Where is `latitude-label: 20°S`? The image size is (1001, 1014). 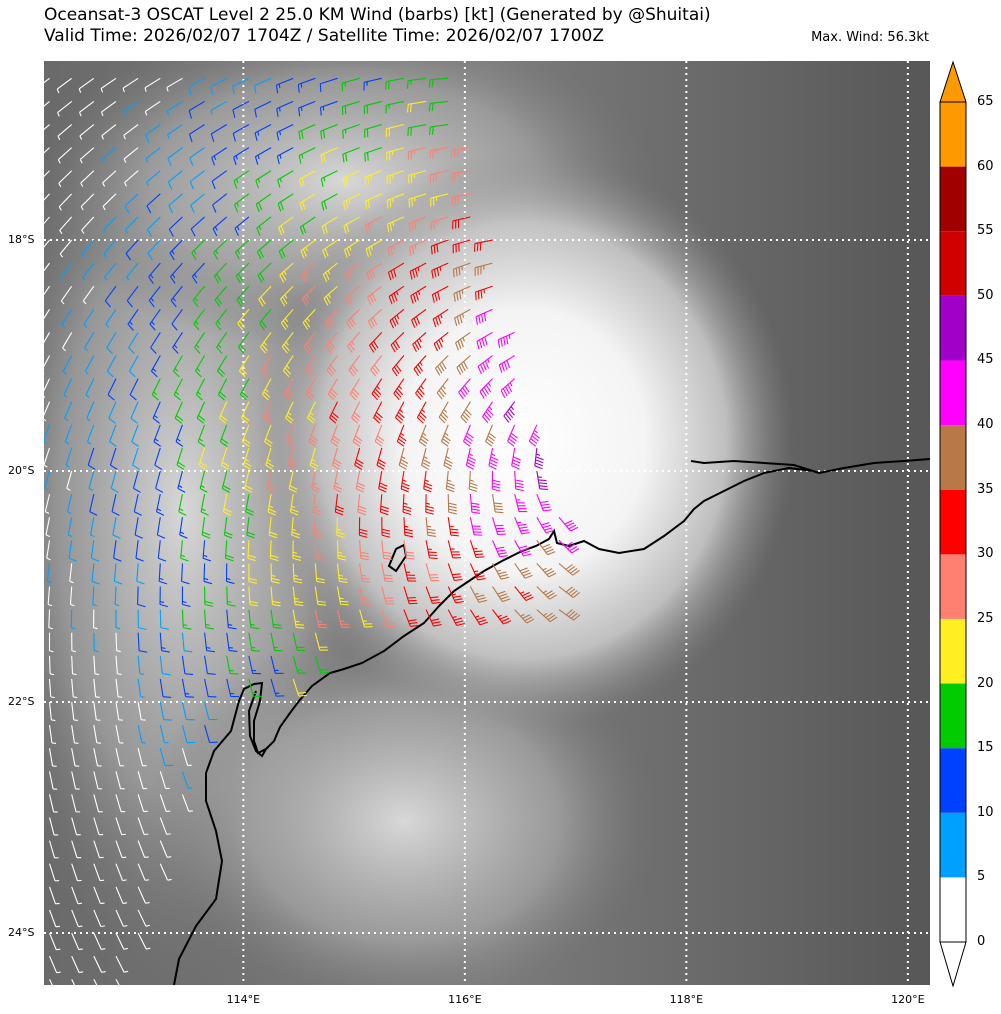 latitude-label: 20°S is located at coordinates (21, 471).